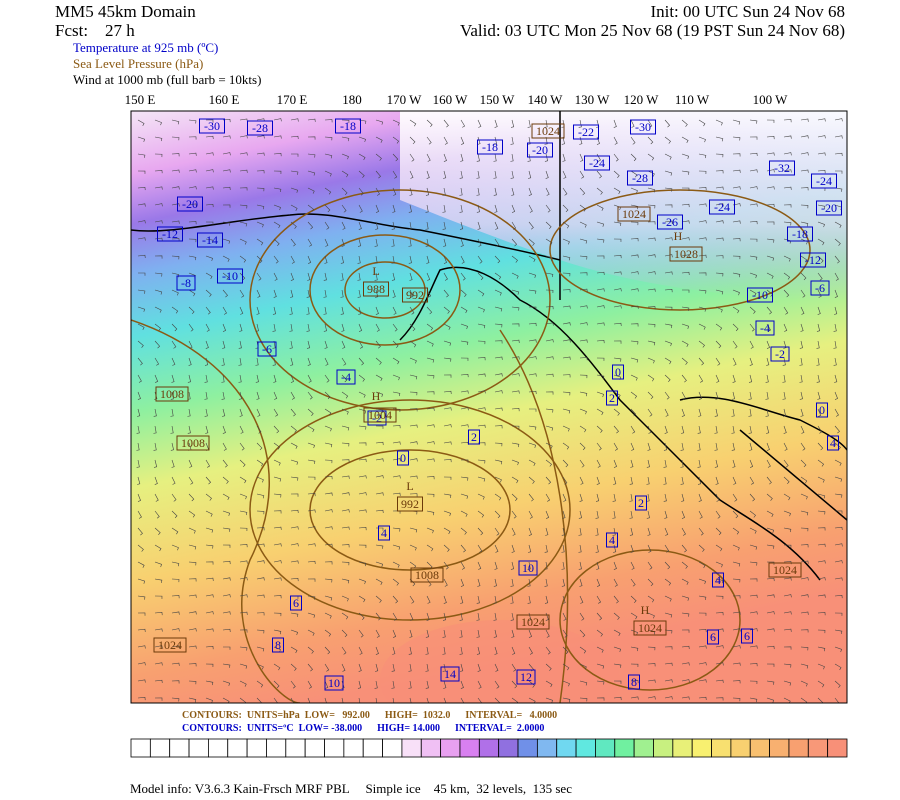 Image resolution: width=900 pixels, height=800 pixels. I want to click on temperature-label: 4, so click(612, 540).